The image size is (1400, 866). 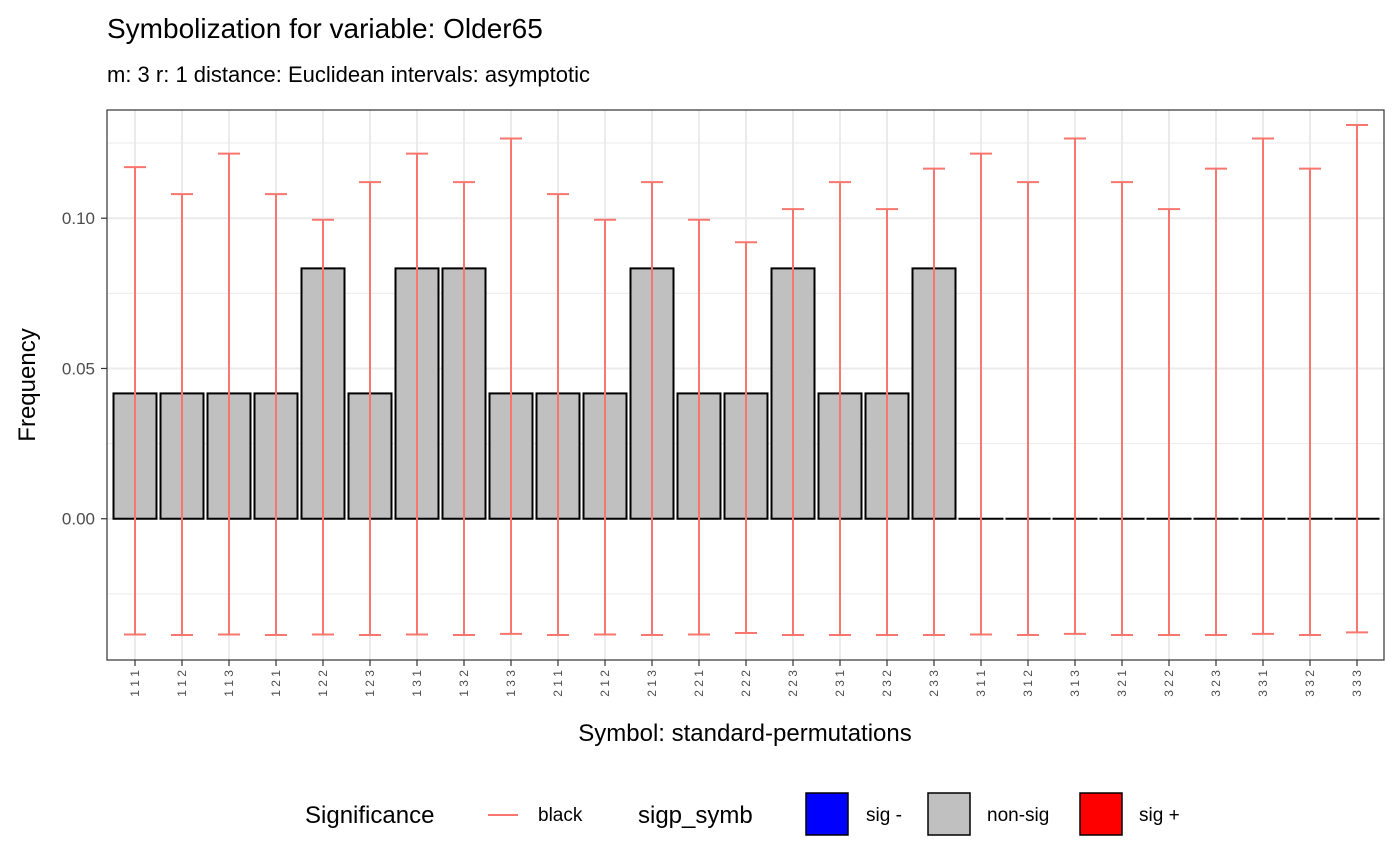 What do you see at coordinates (793, 683) in the screenshot?
I see `x-tick-label: 2 2 3` at bounding box center [793, 683].